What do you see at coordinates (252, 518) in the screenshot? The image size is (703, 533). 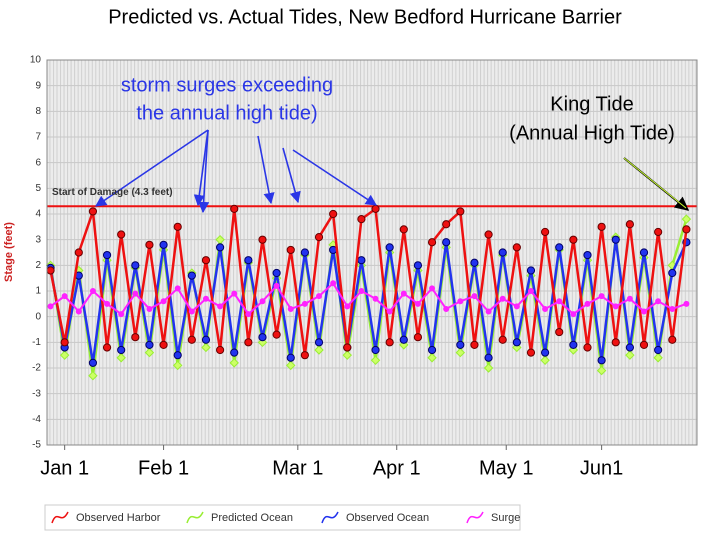 I see `legend-label: Predicted Ocean` at bounding box center [252, 518].